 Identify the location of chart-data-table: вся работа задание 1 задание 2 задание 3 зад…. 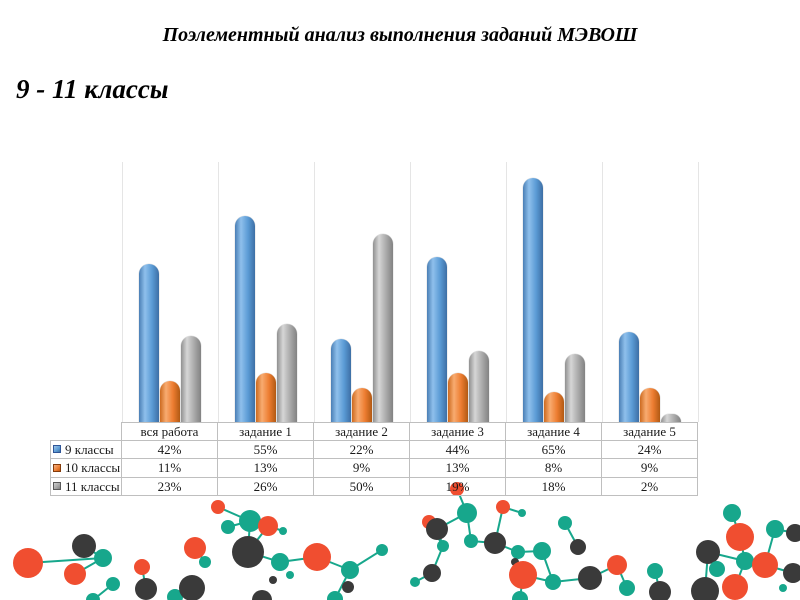
(374, 459).